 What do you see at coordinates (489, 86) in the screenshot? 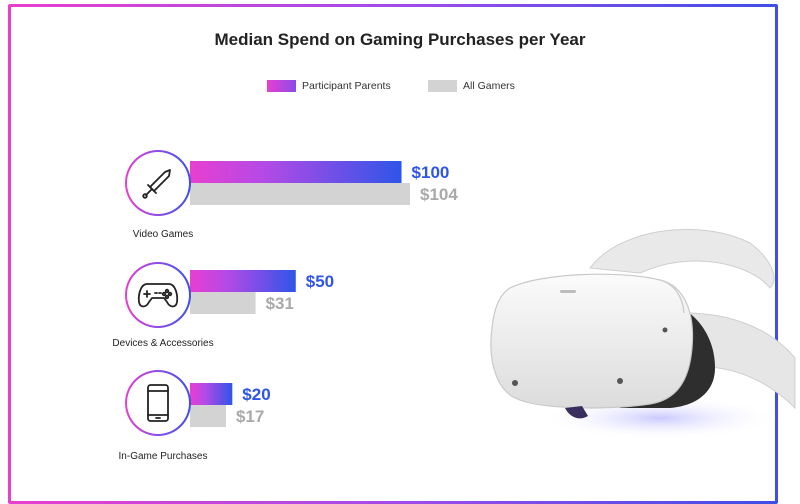
I see `legend-label-all-gamers: All Gamers` at bounding box center [489, 86].